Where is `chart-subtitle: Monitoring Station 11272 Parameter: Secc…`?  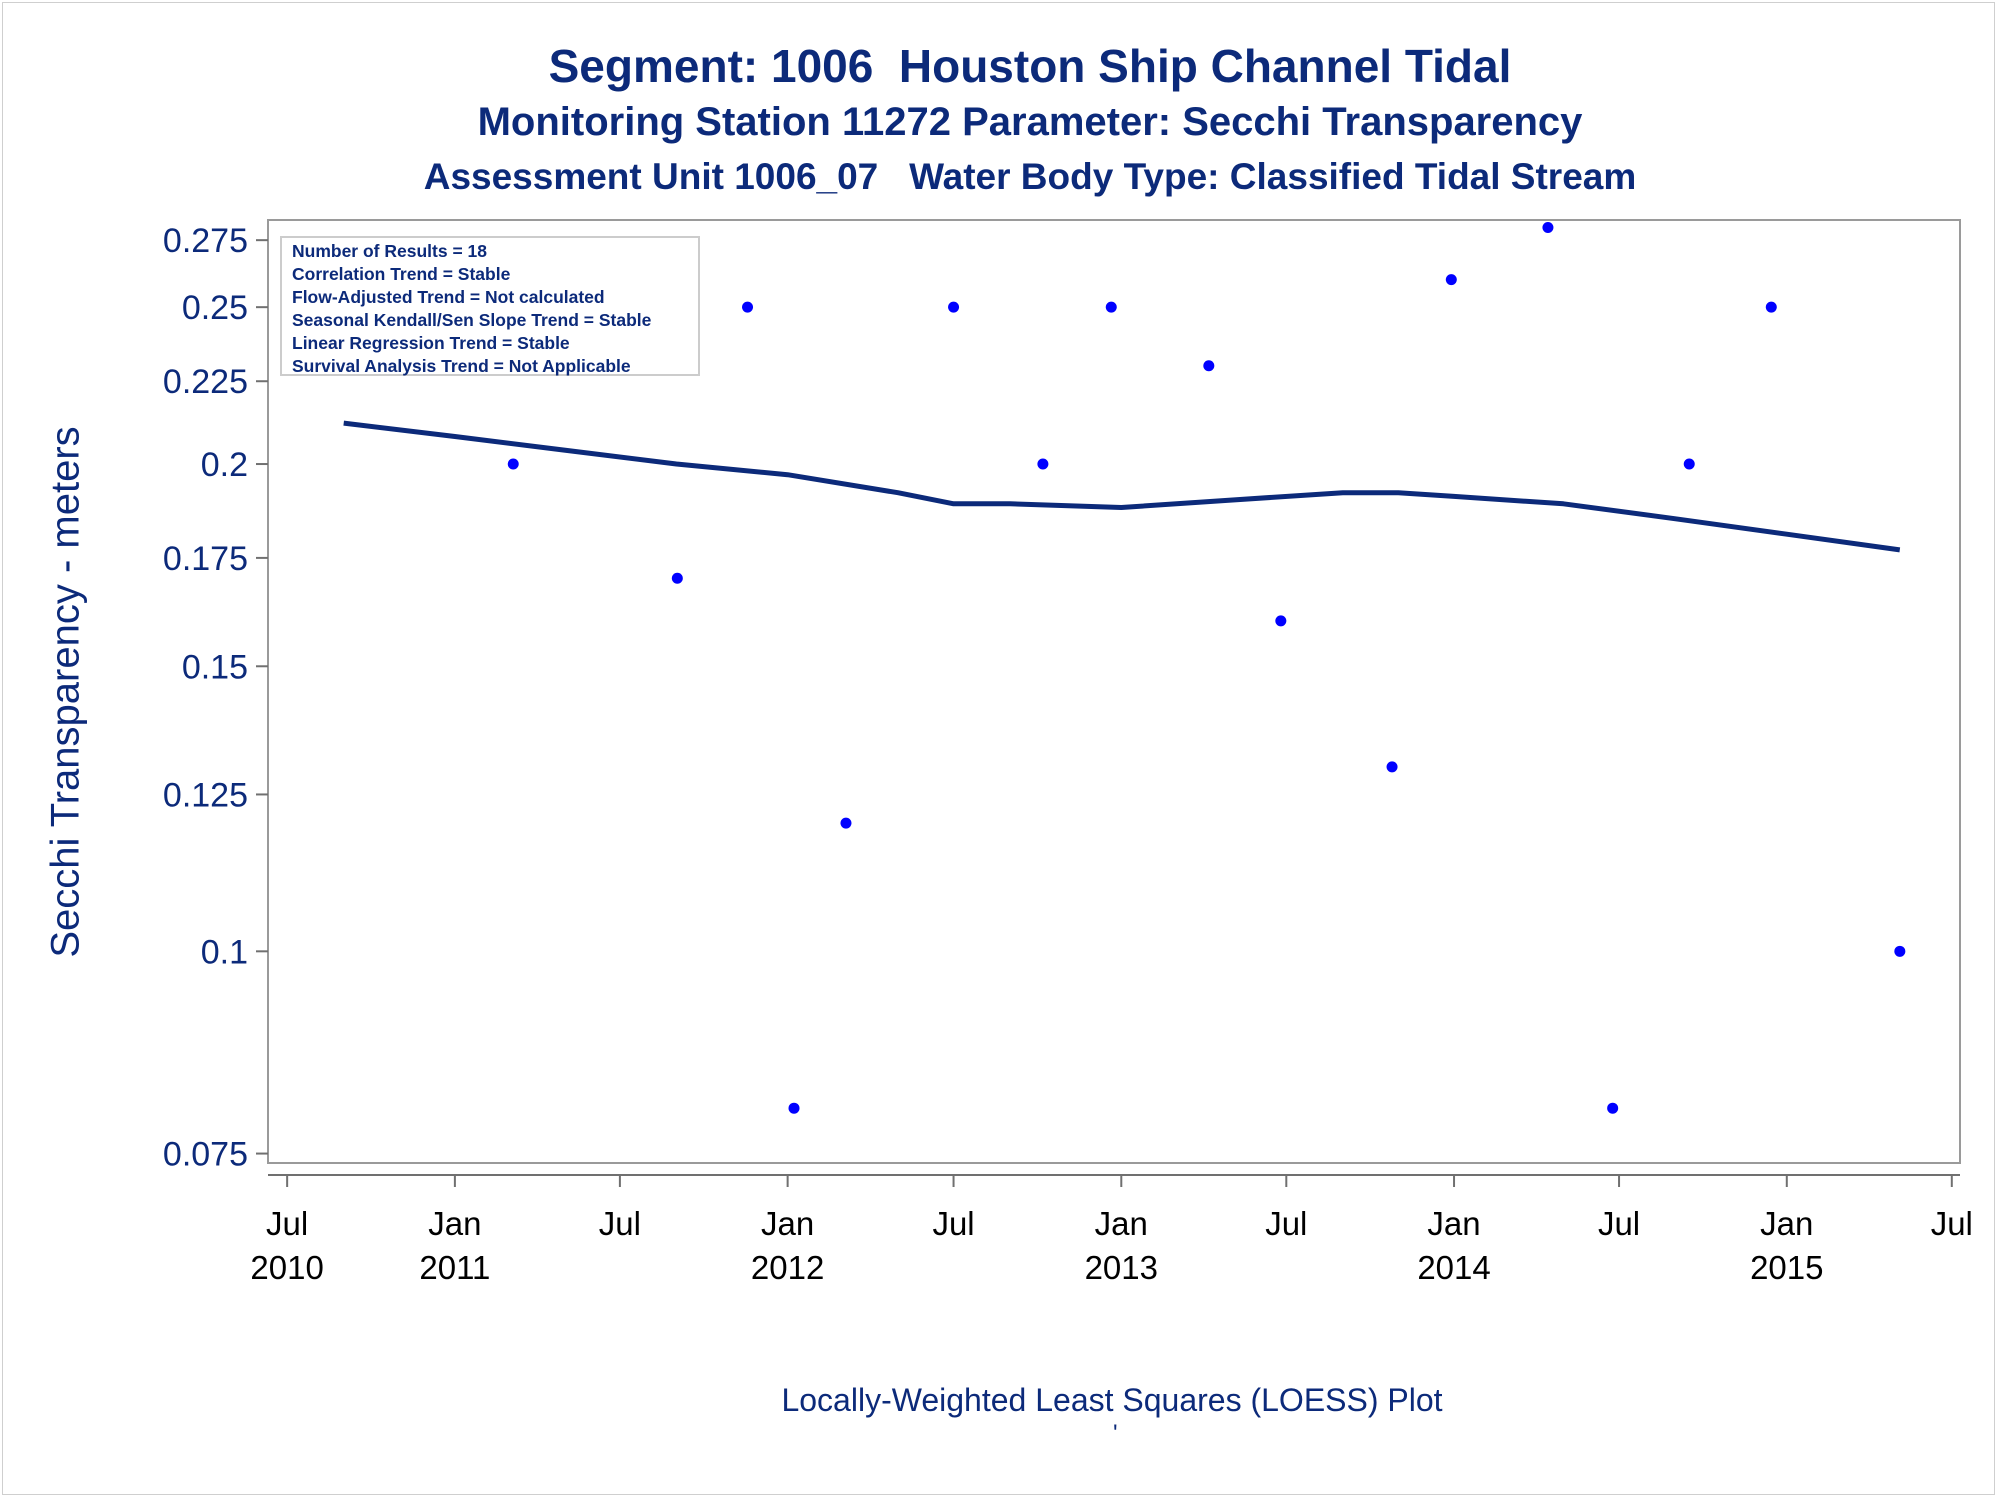 chart-subtitle: Monitoring Station 11272 Parameter: Secc… is located at coordinates (1030, 122).